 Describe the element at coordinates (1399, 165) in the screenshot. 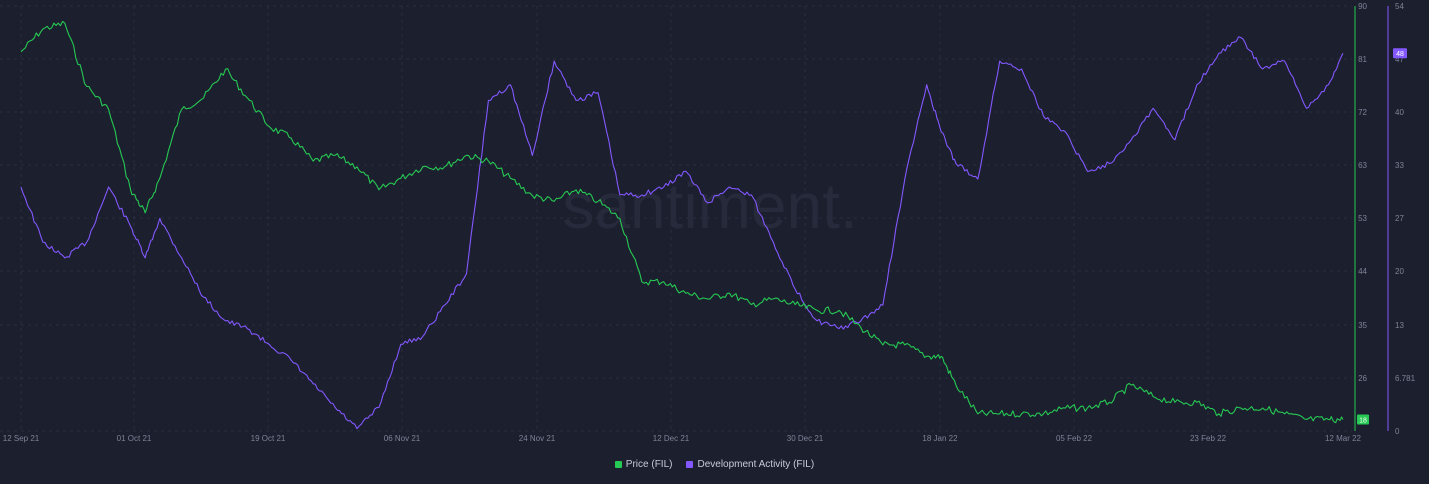

I see `dev-activity-tick-label: 33` at that location.